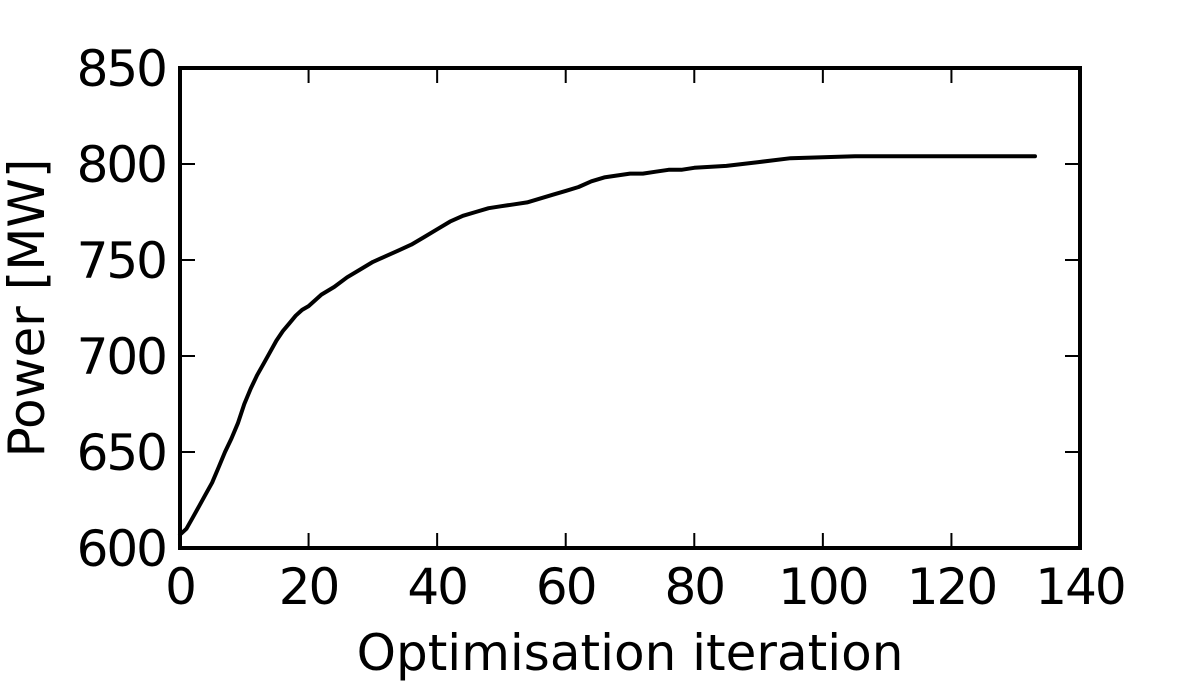 The width and height of the screenshot is (1200, 686). I want to click on x-tick-label: 0, so click(180, 587).